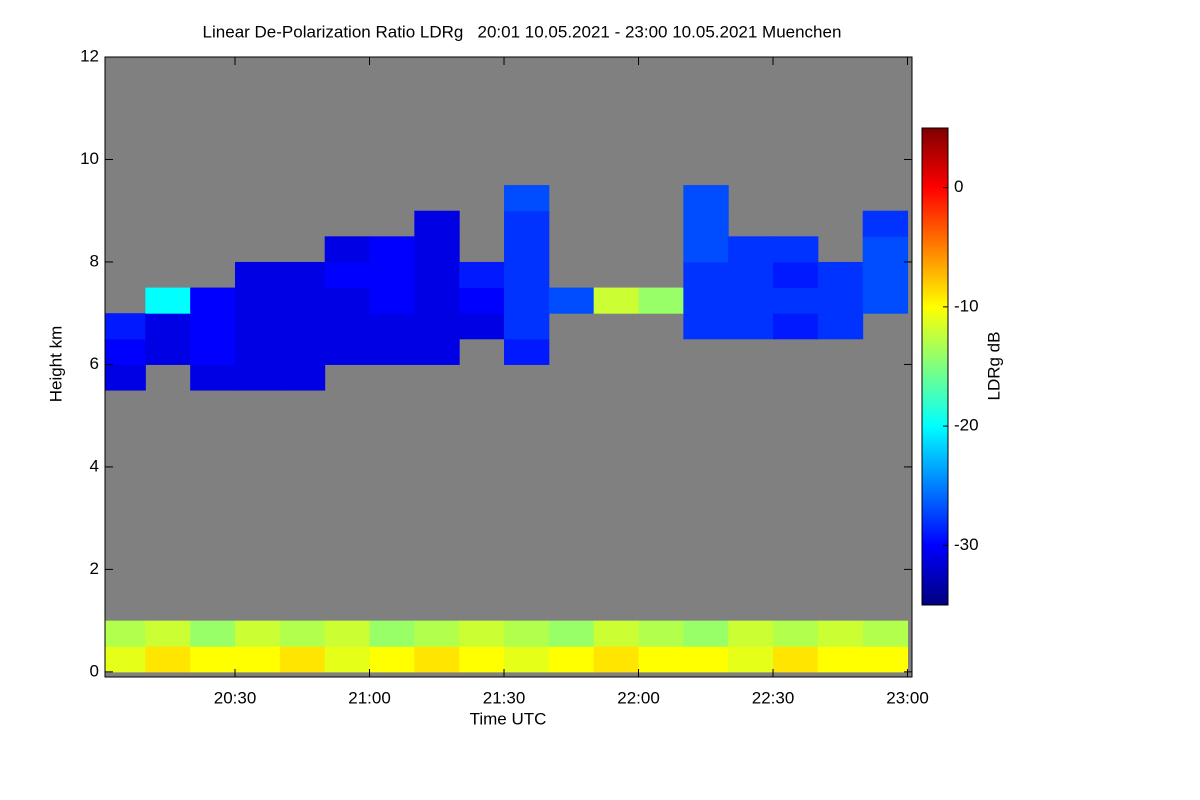 The image size is (1200, 800). I want to click on y-tick-label: 10, so click(89, 158).